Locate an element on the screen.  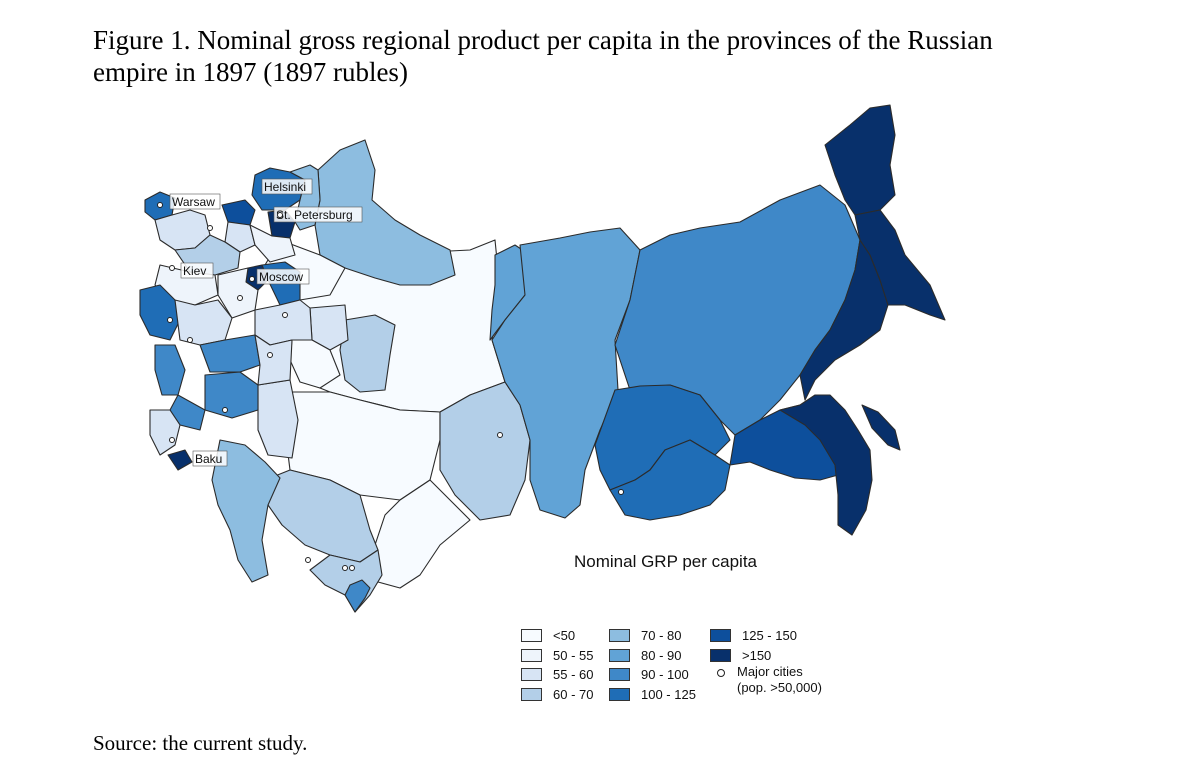
city-label-kiev: Kiev is located at coordinates (194, 271).